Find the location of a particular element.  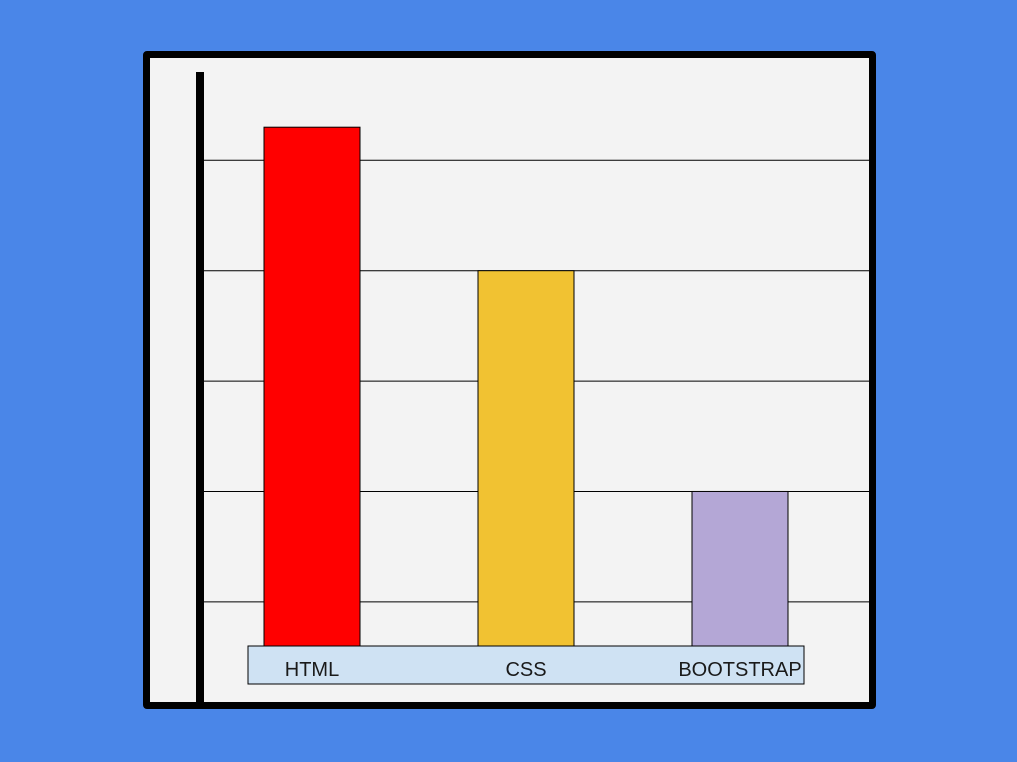

x-axis-labels: HTML CSS BOOTSTRAP is located at coordinates (543, 670).